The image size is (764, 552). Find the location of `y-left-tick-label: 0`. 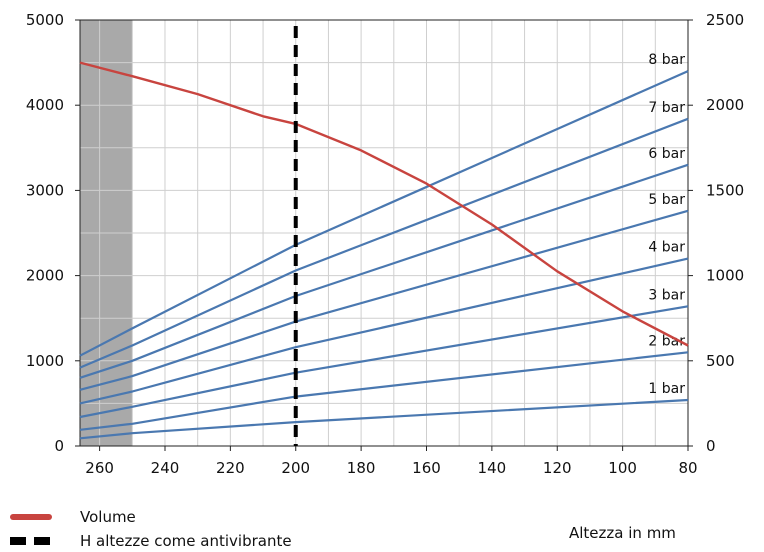

y-left-tick-label: 0 is located at coordinates (59, 446).